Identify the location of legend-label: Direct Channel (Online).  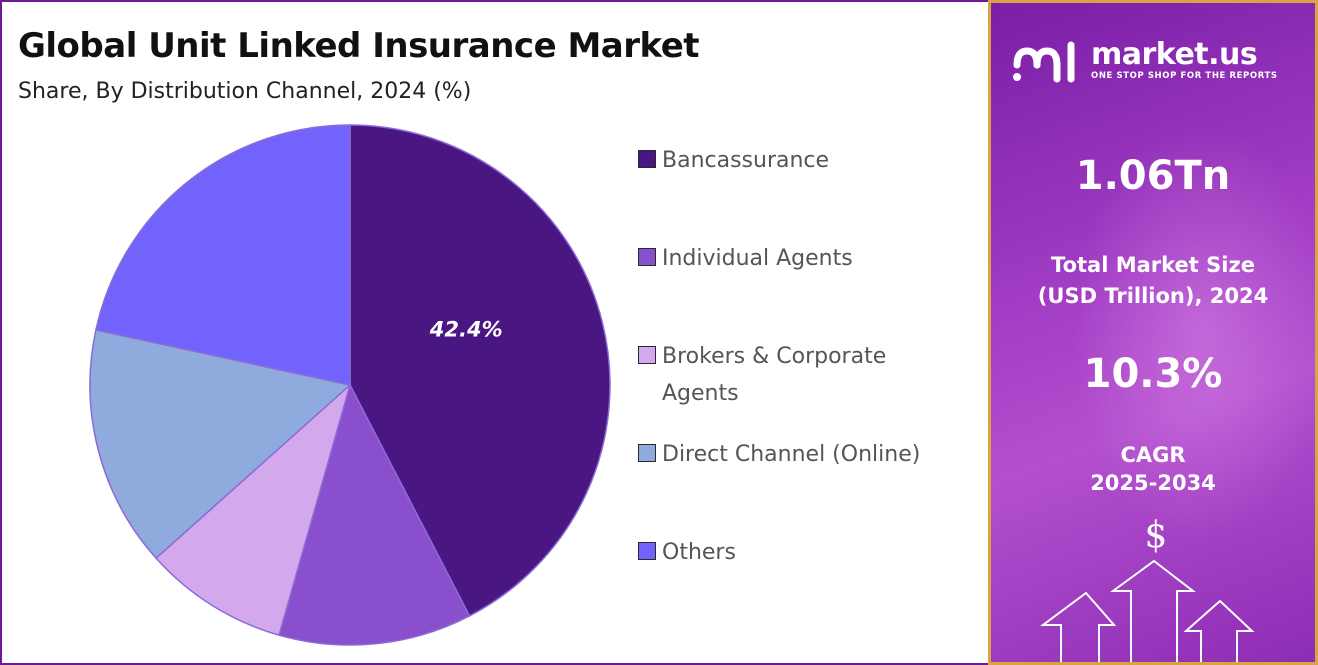
(791, 454).